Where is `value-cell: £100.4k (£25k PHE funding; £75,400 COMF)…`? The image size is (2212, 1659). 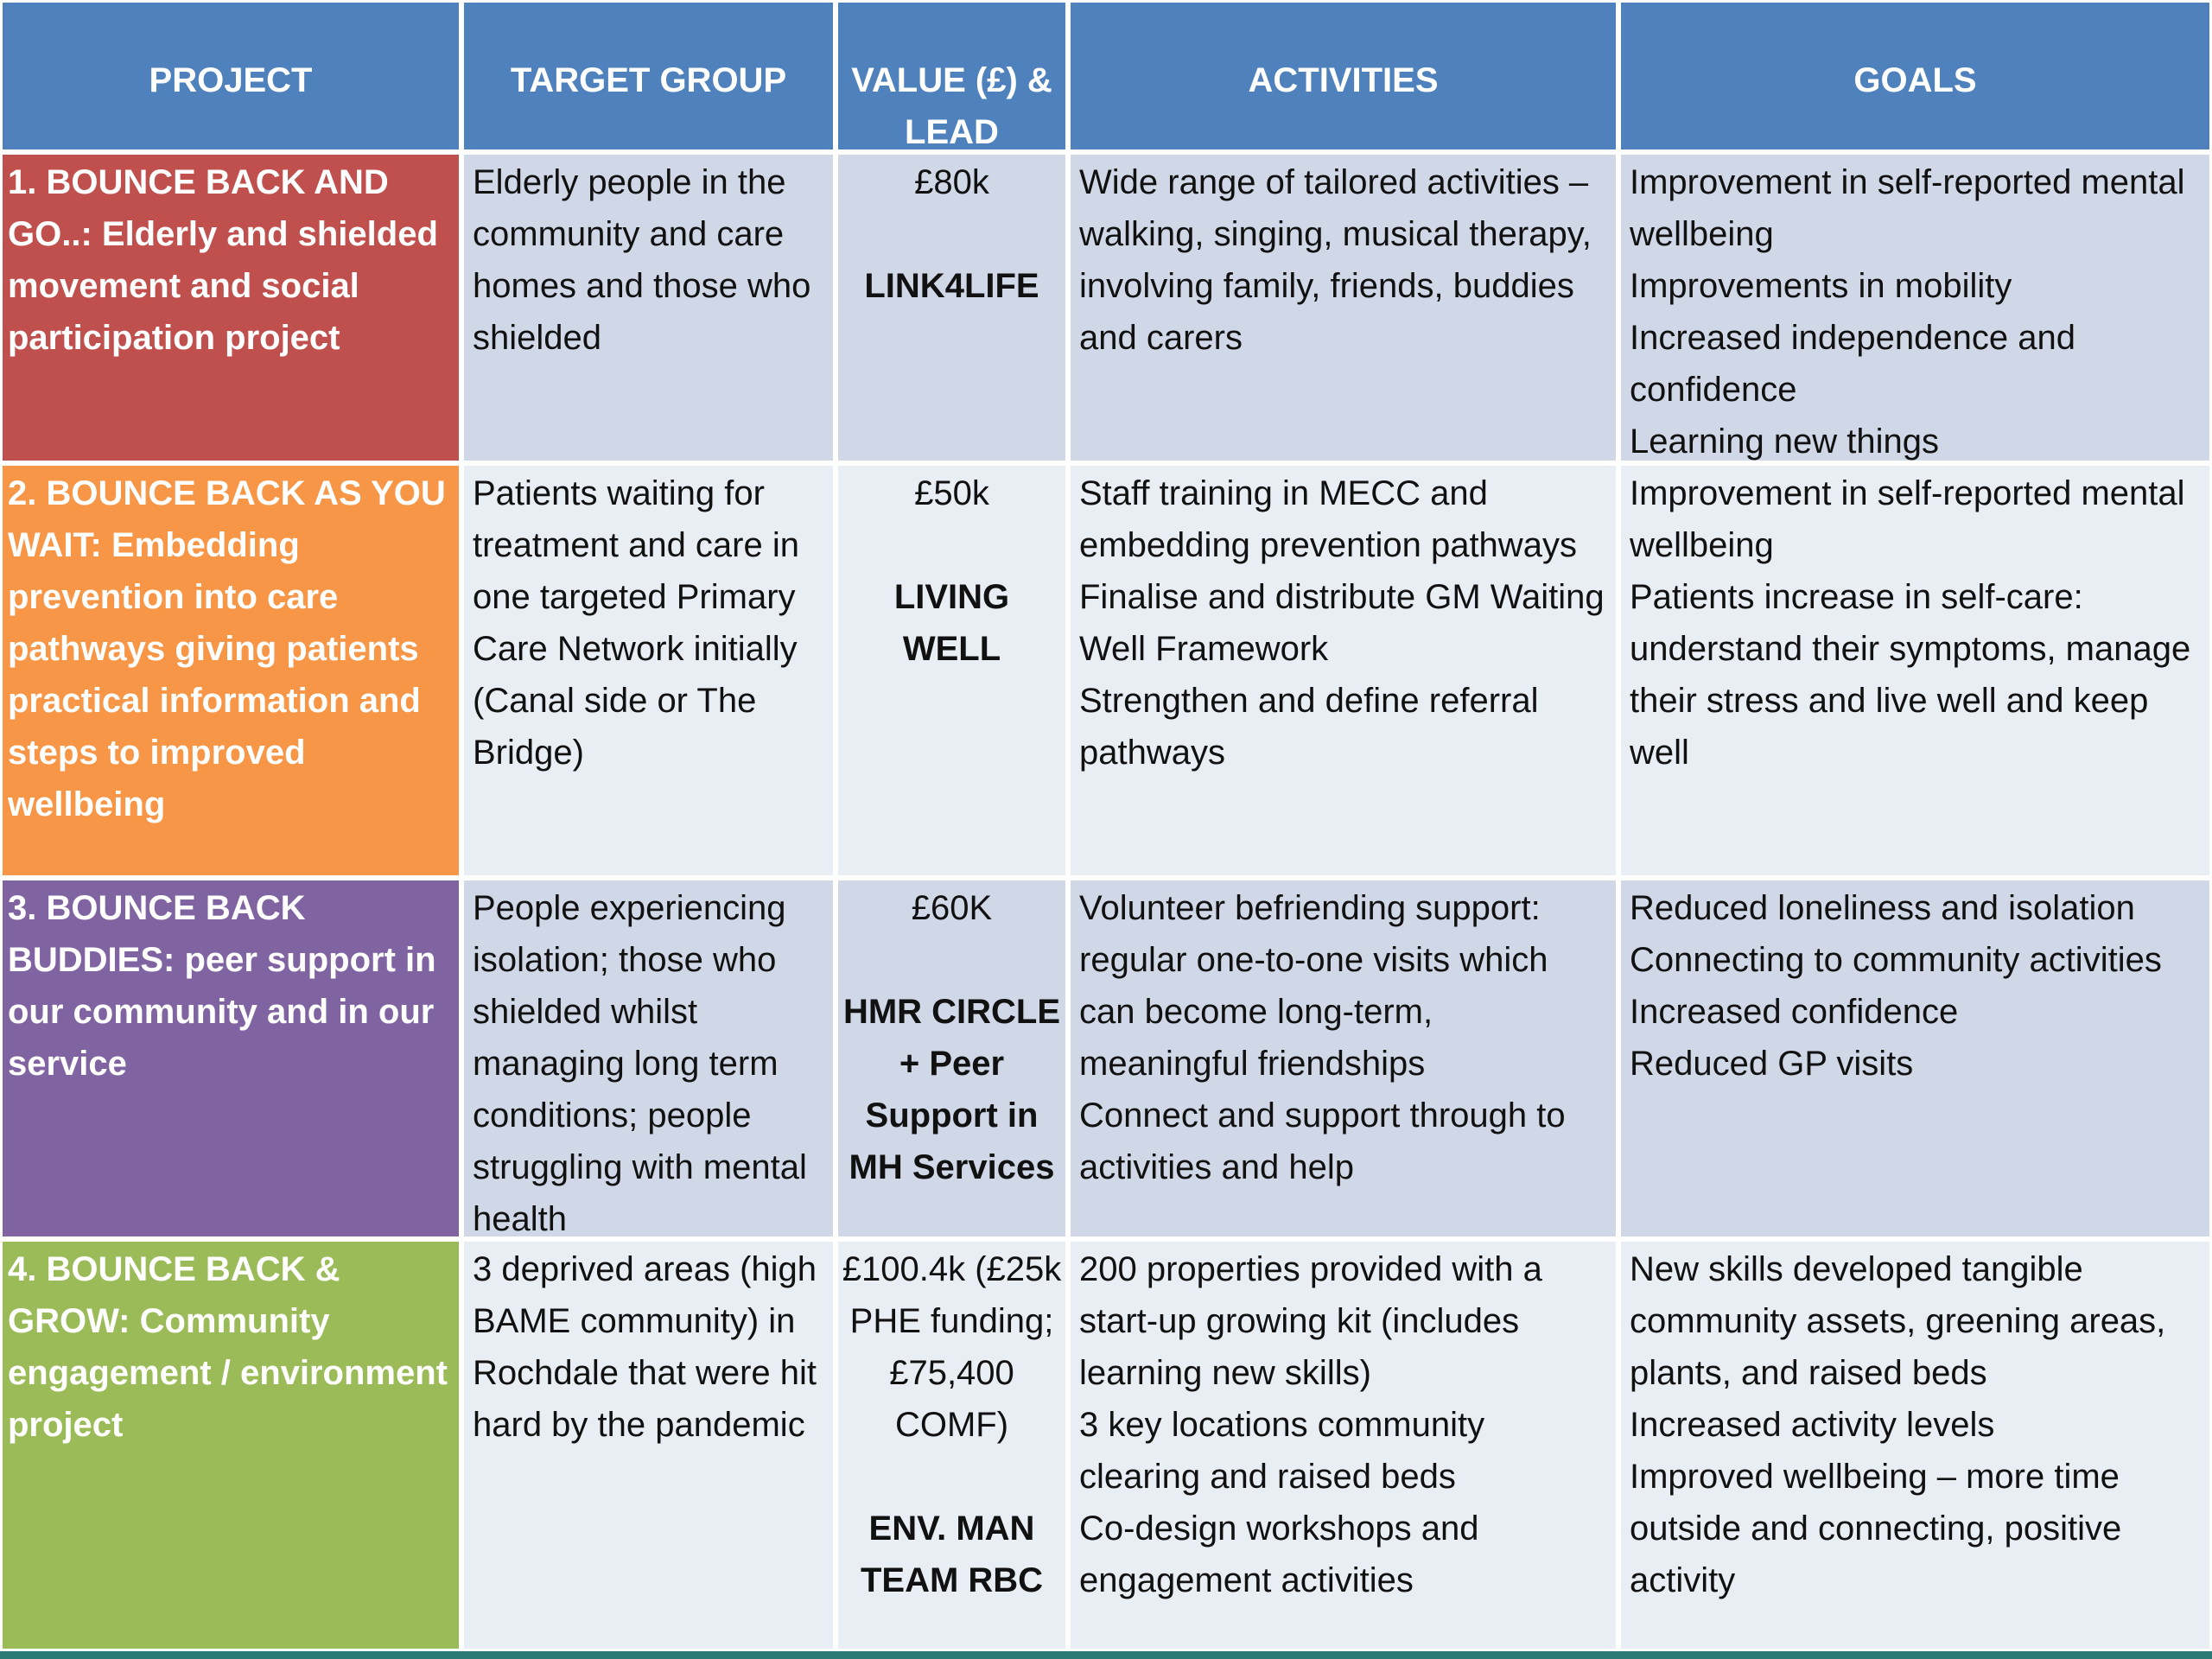 value-cell: £100.4k (£25k PHE funding; £75,400 COMF)… is located at coordinates (952, 1445).